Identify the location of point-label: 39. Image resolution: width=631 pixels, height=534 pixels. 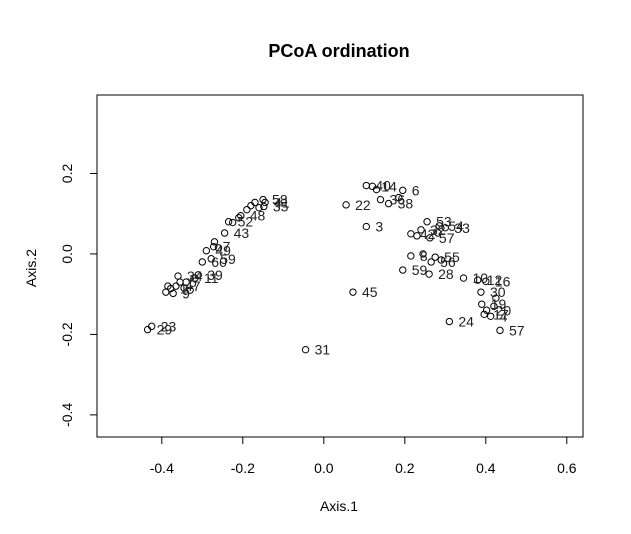
(215, 275).